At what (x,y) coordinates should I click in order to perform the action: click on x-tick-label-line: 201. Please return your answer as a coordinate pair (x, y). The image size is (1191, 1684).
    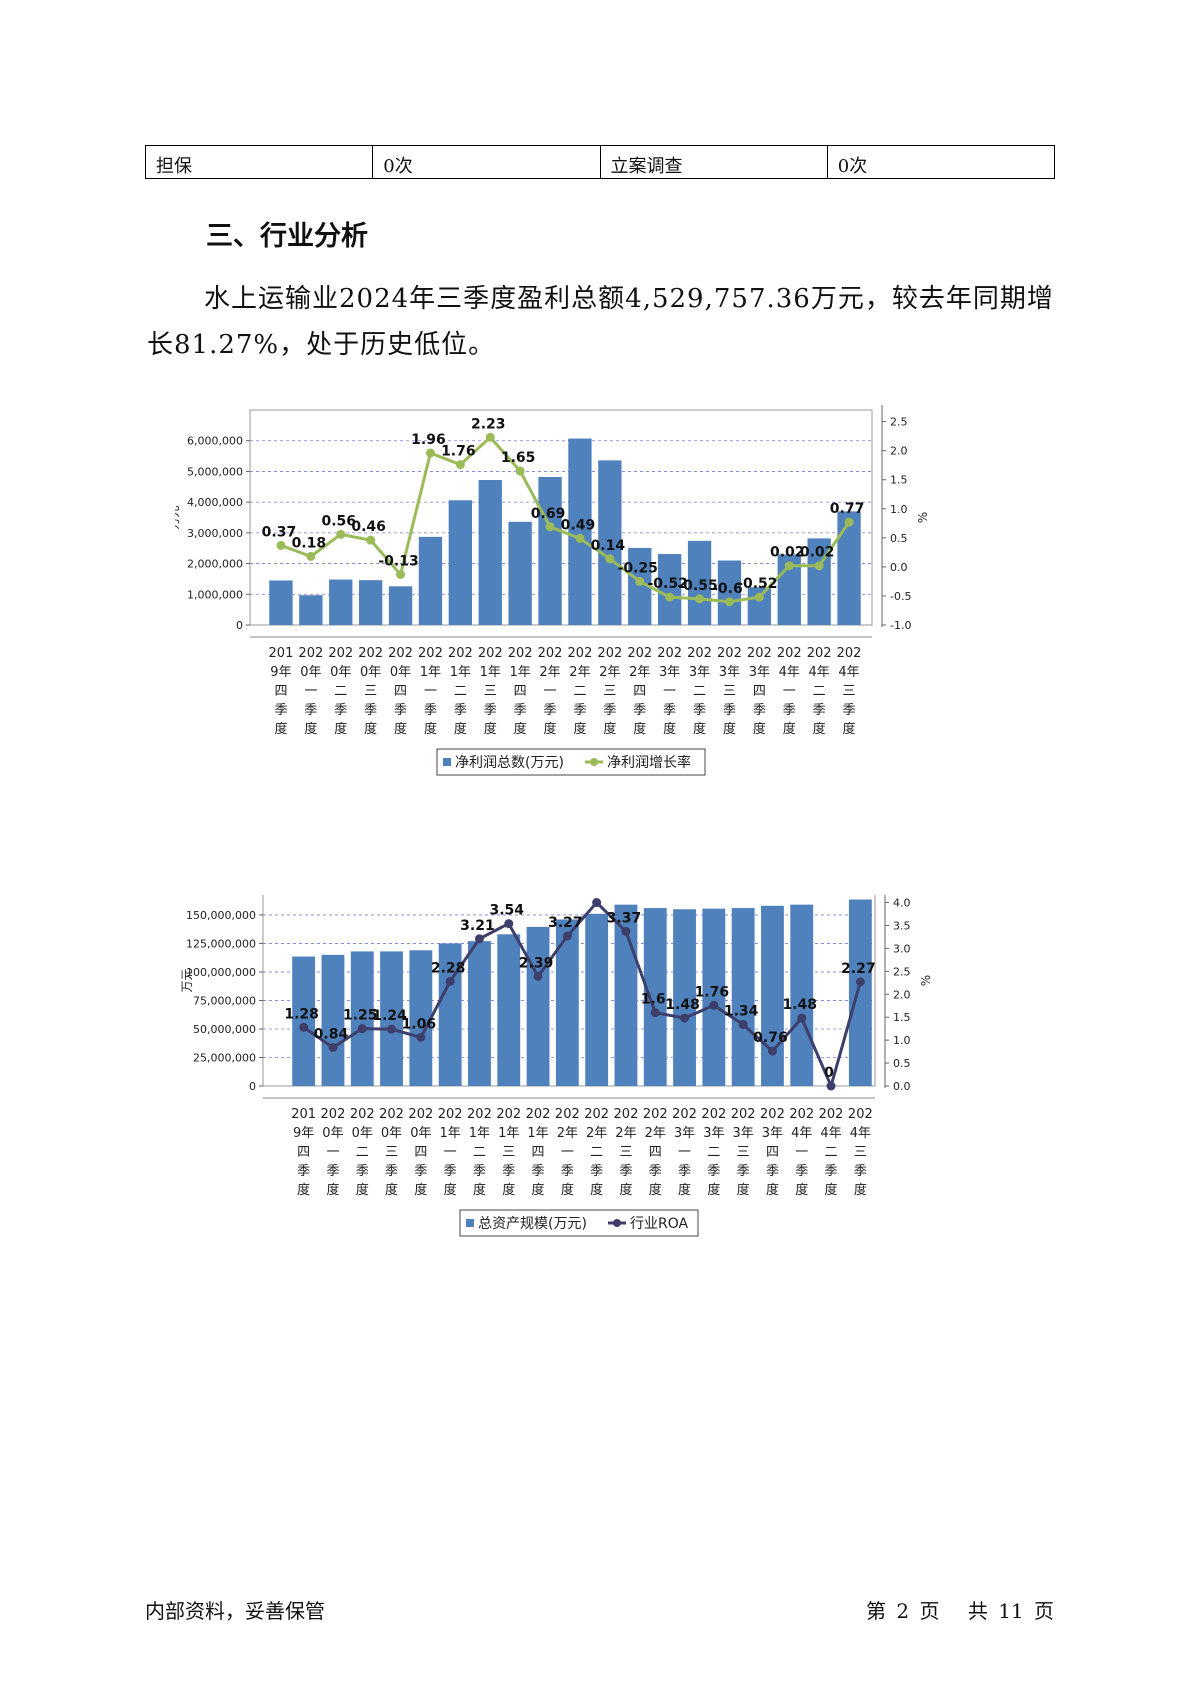
    Looking at the image, I should click on (281, 653).